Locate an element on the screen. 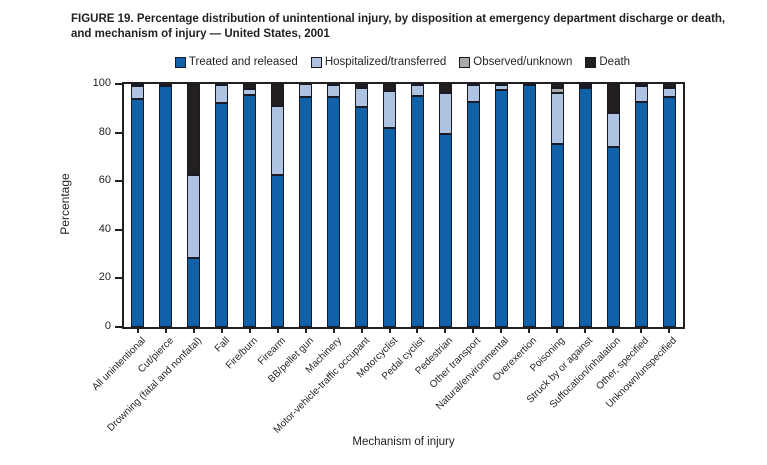 The height and width of the screenshot is (465, 767). y-axis-title: Percentage is located at coordinates (65, 204).